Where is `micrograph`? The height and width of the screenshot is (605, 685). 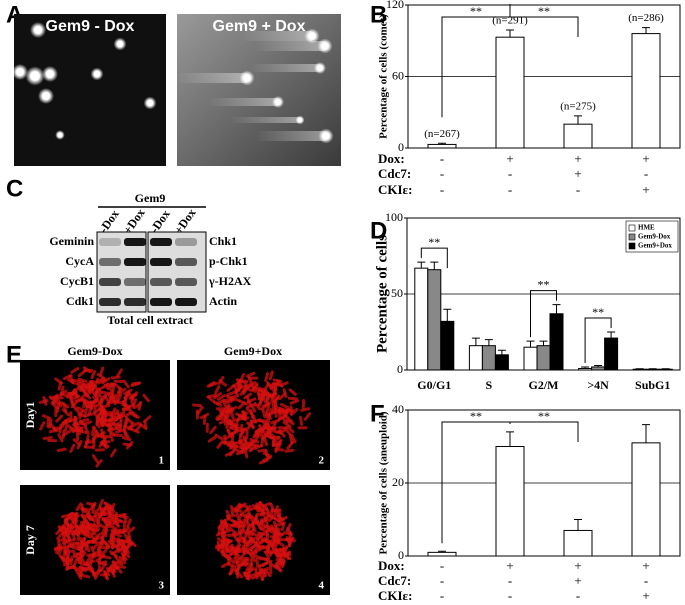
micrograph is located at coordinates (89, 90).